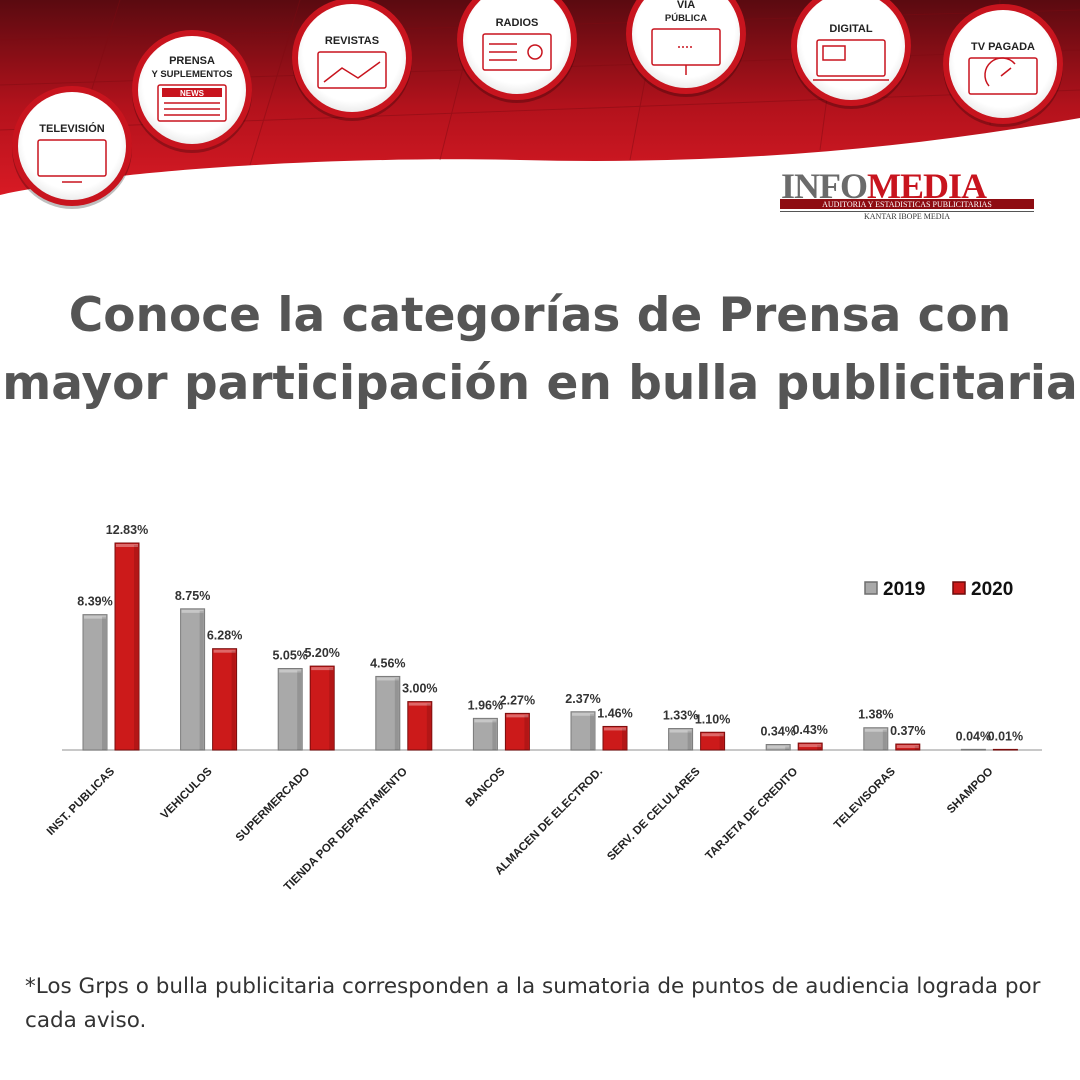 The width and height of the screenshot is (1080, 1080). Describe the element at coordinates (907, 216) in the screenshot. I see `logo-subline: KANTAR IBOPE MEDIA` at that location.